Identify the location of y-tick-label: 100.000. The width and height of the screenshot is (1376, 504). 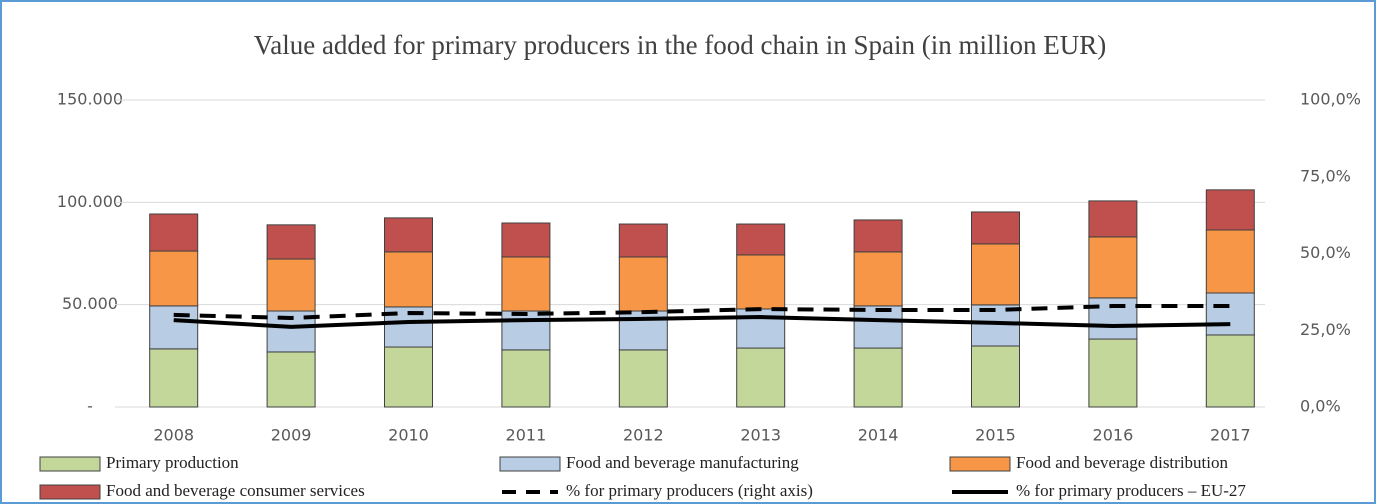
(90, 201).